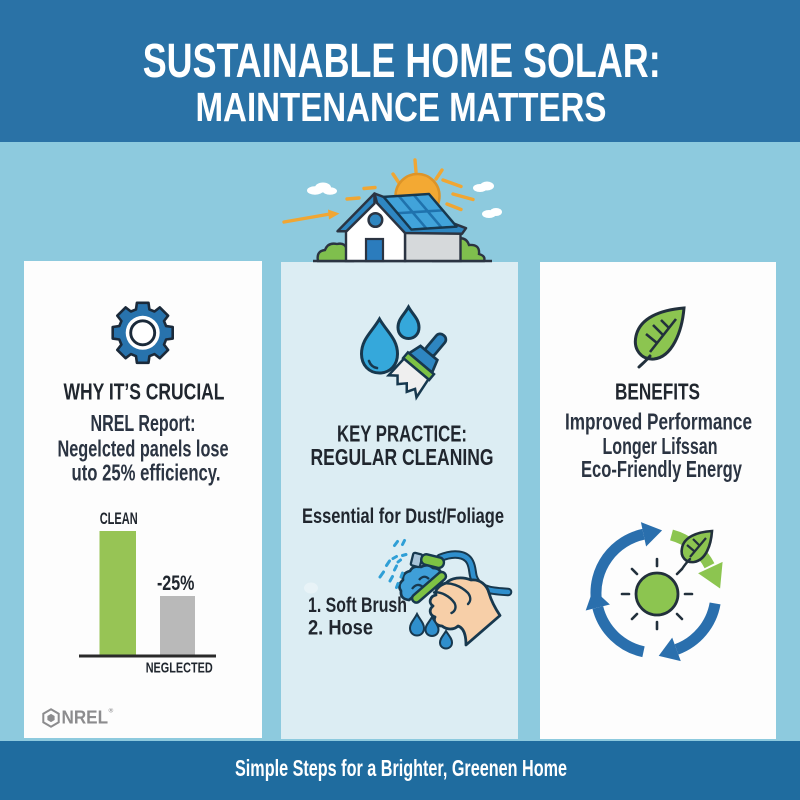 The width and height of the screenshot is (800, 800). Describe the element at coordinates (657, 392) in the screenshot. I see `svg-text: BENEFITS` at that location.